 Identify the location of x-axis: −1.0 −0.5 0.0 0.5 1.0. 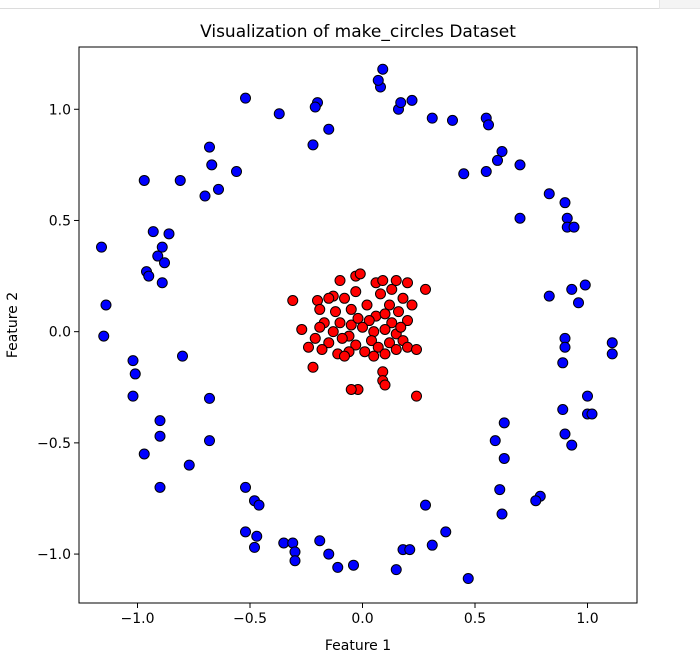
(360, 615).